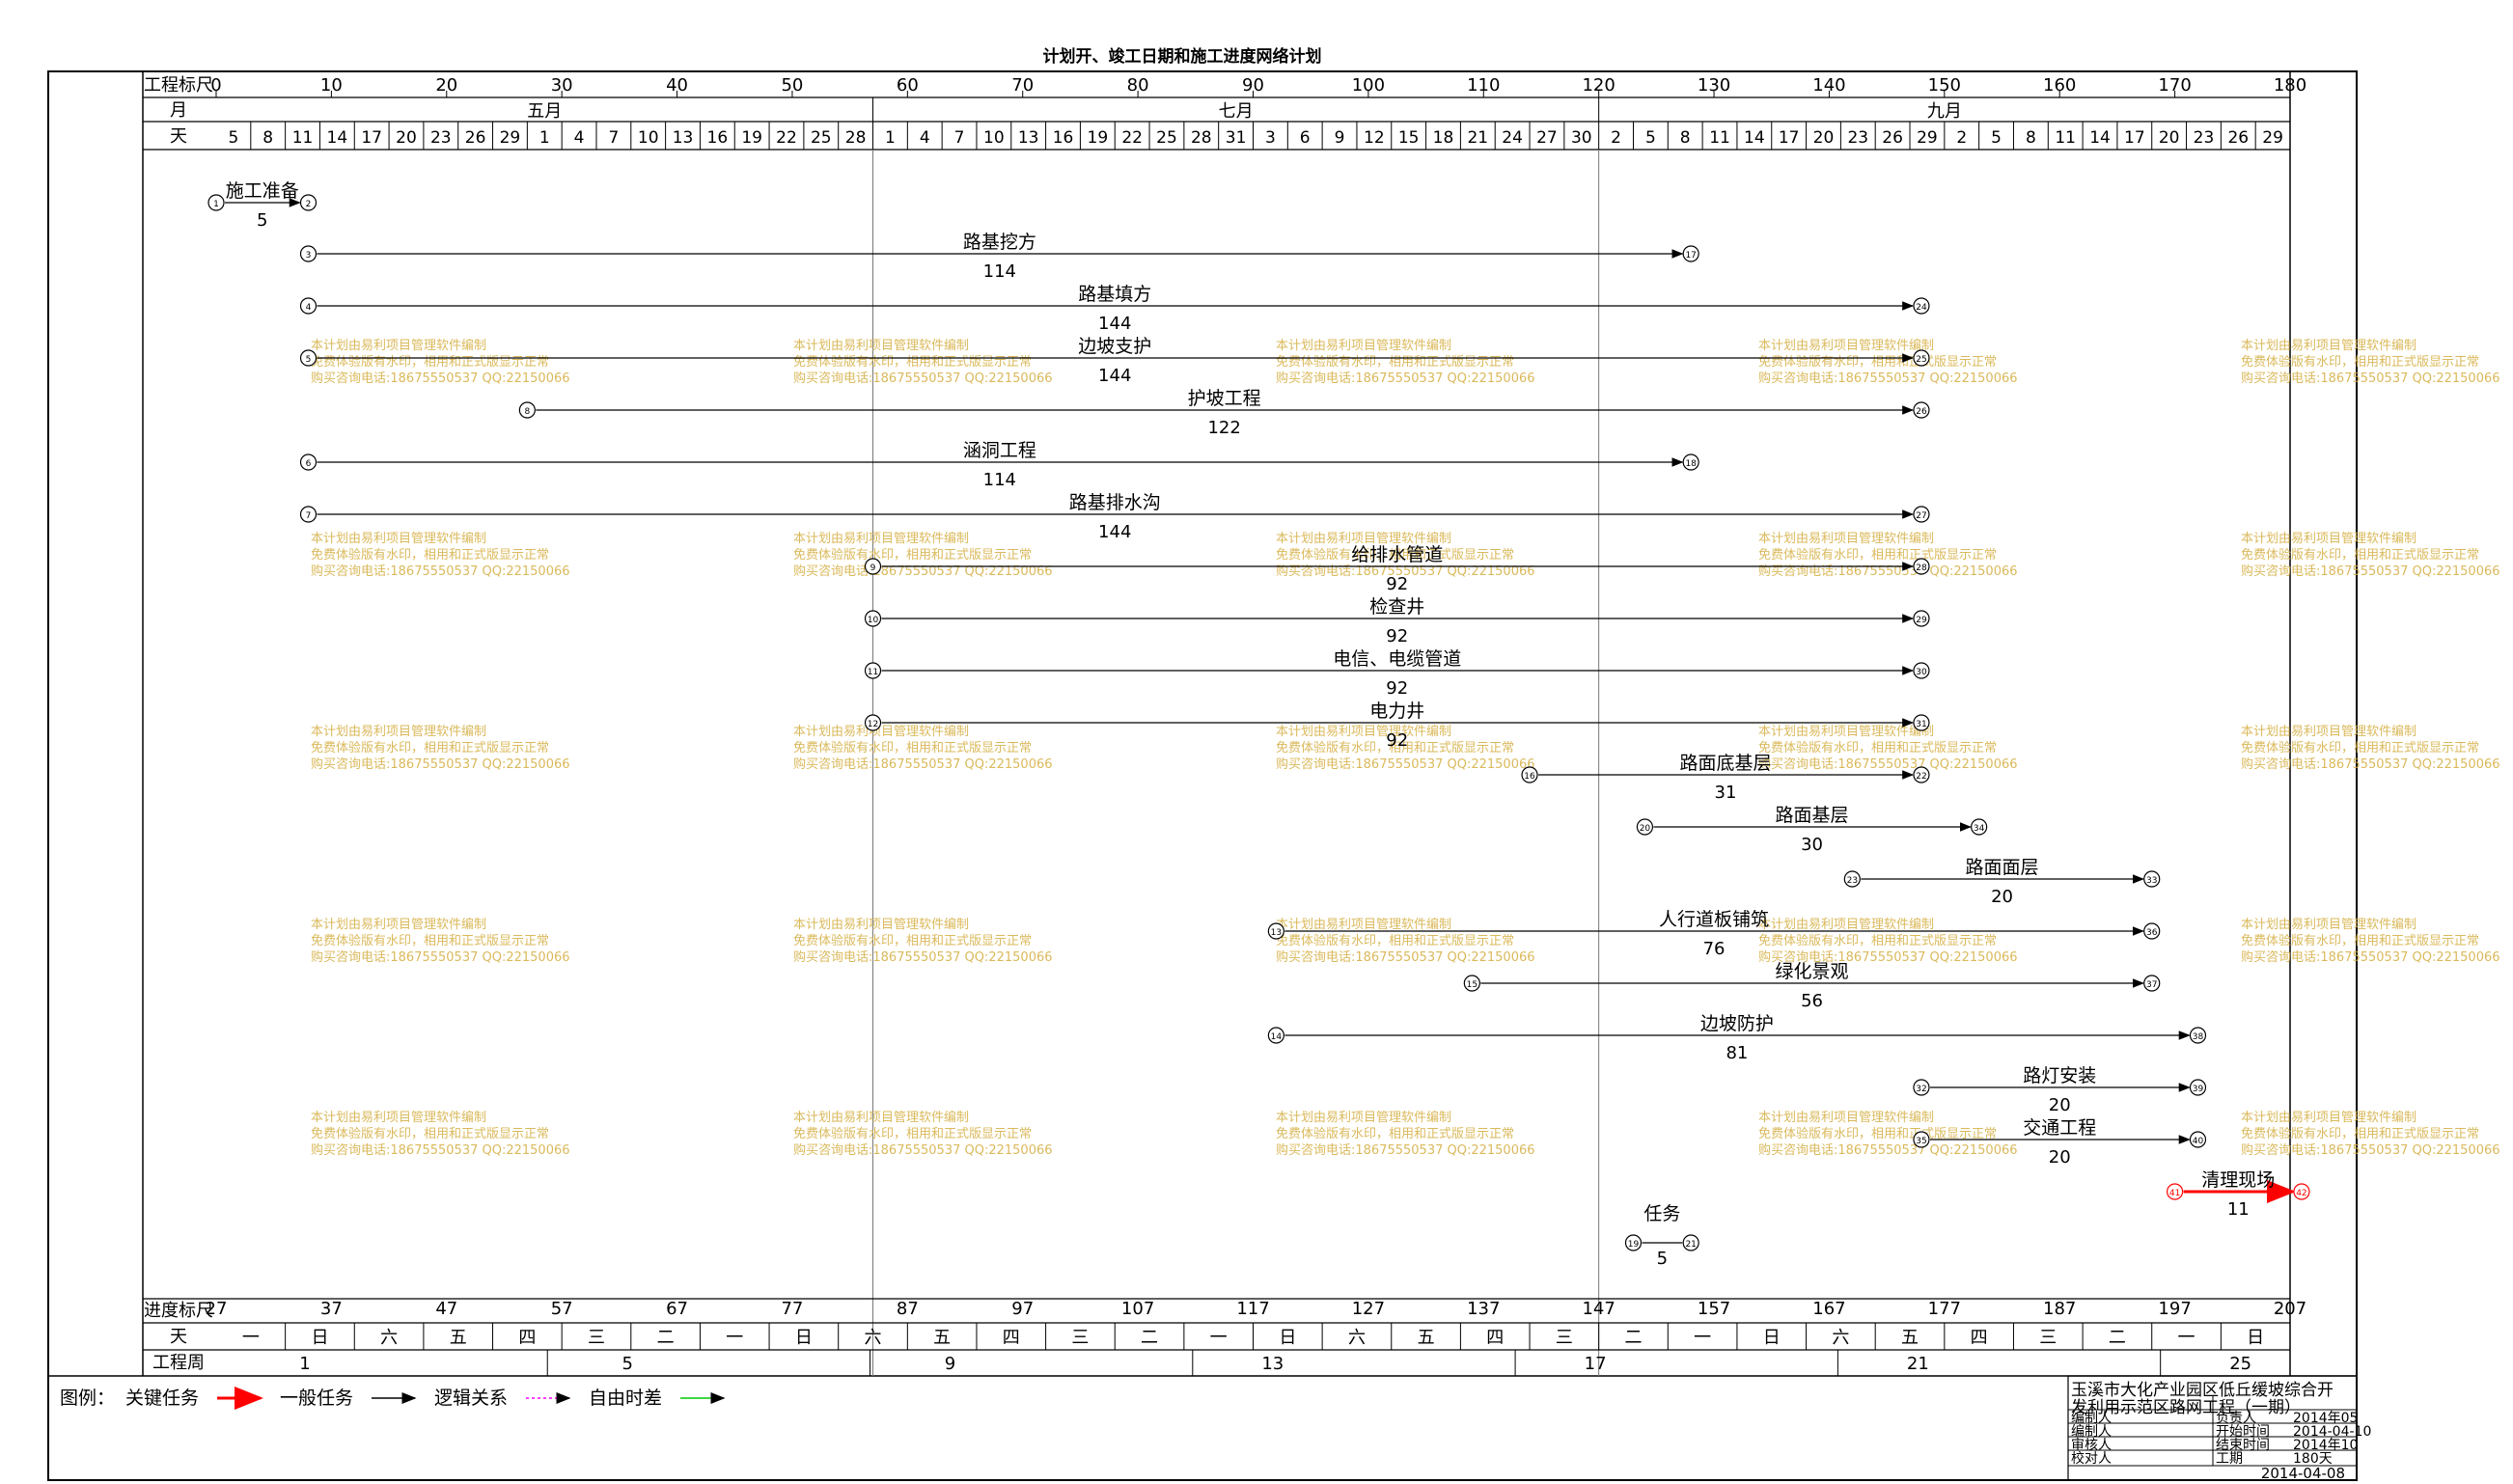 This screenshot has width=2513, height=1484. I want to click on task-arrow: 41 42 清理现场 11, so click(2238, 1194).